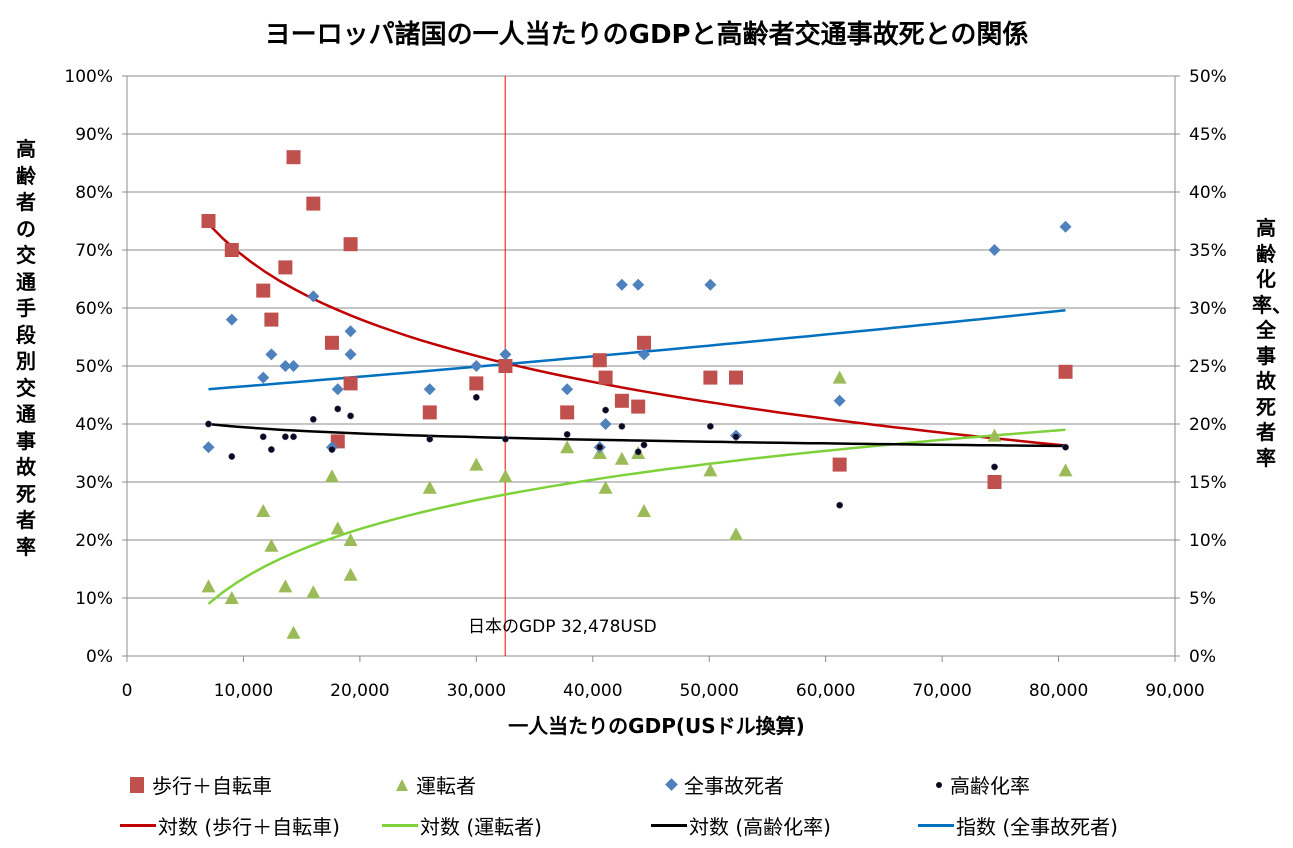 This screenshot has width=1293, height=848. What do you see at coordinates (646, 35) in the screenshot?
I see `chart-title: ヨーロッパ諸国の一人当たりのGDPと高齢者交通事故死との関係` at bounding box center [646, 35].